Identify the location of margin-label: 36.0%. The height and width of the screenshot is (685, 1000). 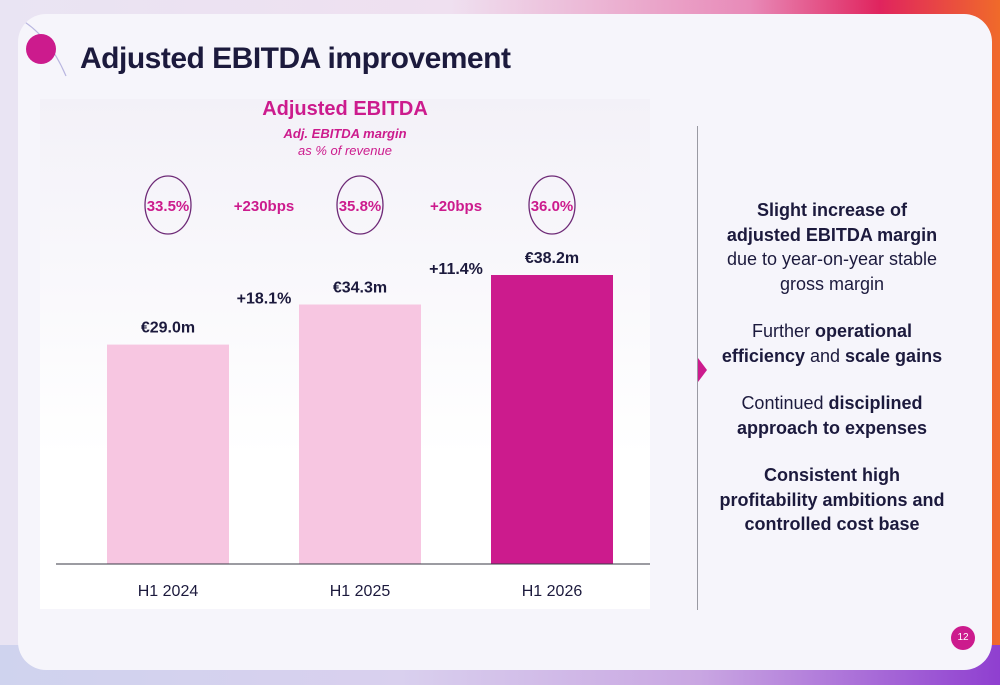
(552, 206).